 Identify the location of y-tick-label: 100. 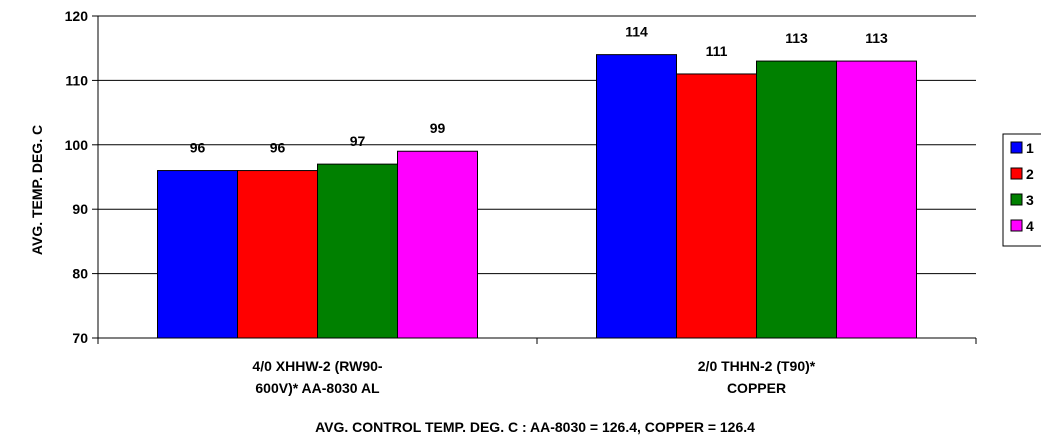
(77, 145).